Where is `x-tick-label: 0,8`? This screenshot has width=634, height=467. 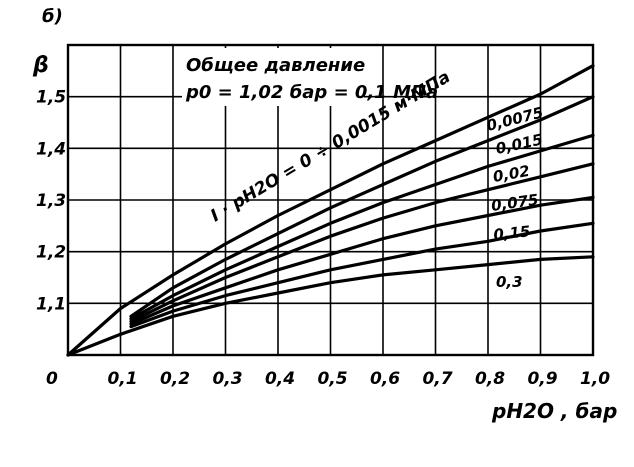 x-tick-label: 0,8 is located at coordinates (490, 379).